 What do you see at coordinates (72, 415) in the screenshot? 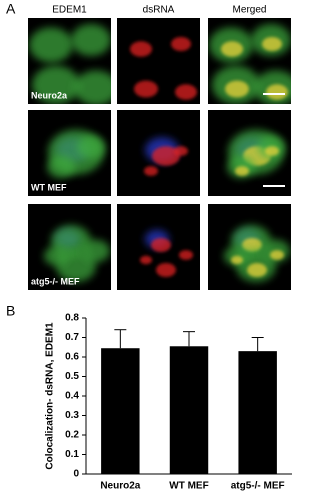
I see `y-tick-label: 0.3` at bounding box center [72, 415].